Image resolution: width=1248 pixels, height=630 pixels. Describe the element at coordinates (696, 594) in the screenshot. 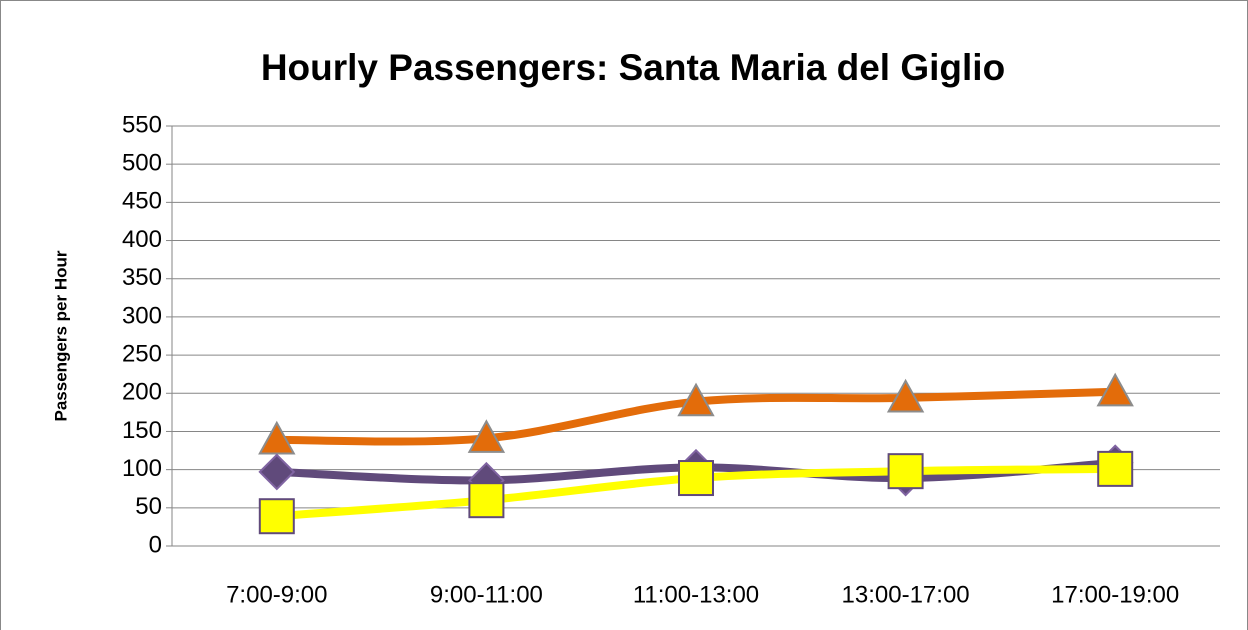

I see `x-tick-label: 11:00-13:00` at that location.